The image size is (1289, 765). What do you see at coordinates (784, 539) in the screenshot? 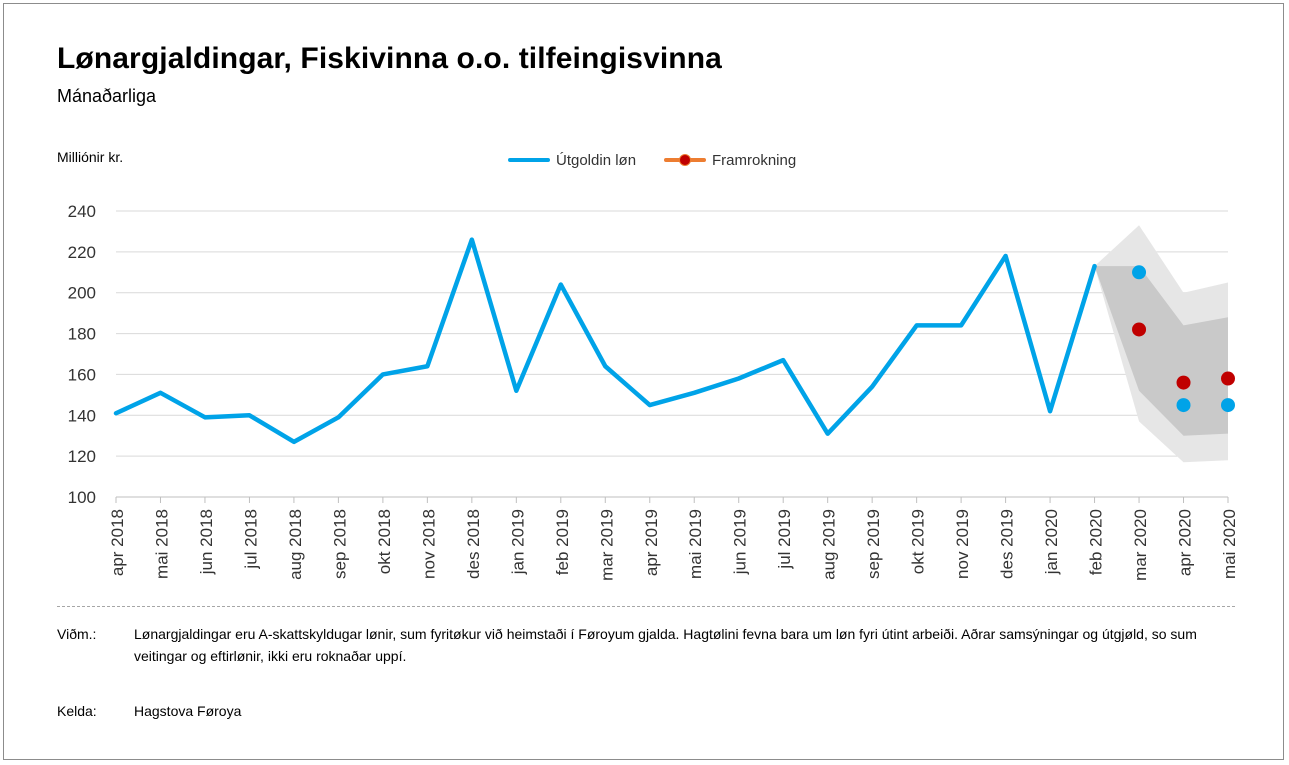
I see `x-tick-label: jul 2019` at bounding box center [784, 539].